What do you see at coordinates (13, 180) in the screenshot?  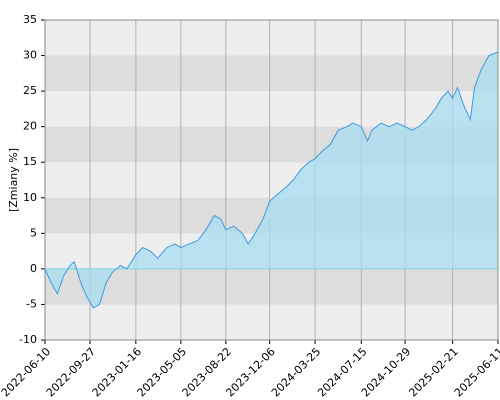 I see `y-axis-label: [Zmiany %]` at bounding box center [13, 180].